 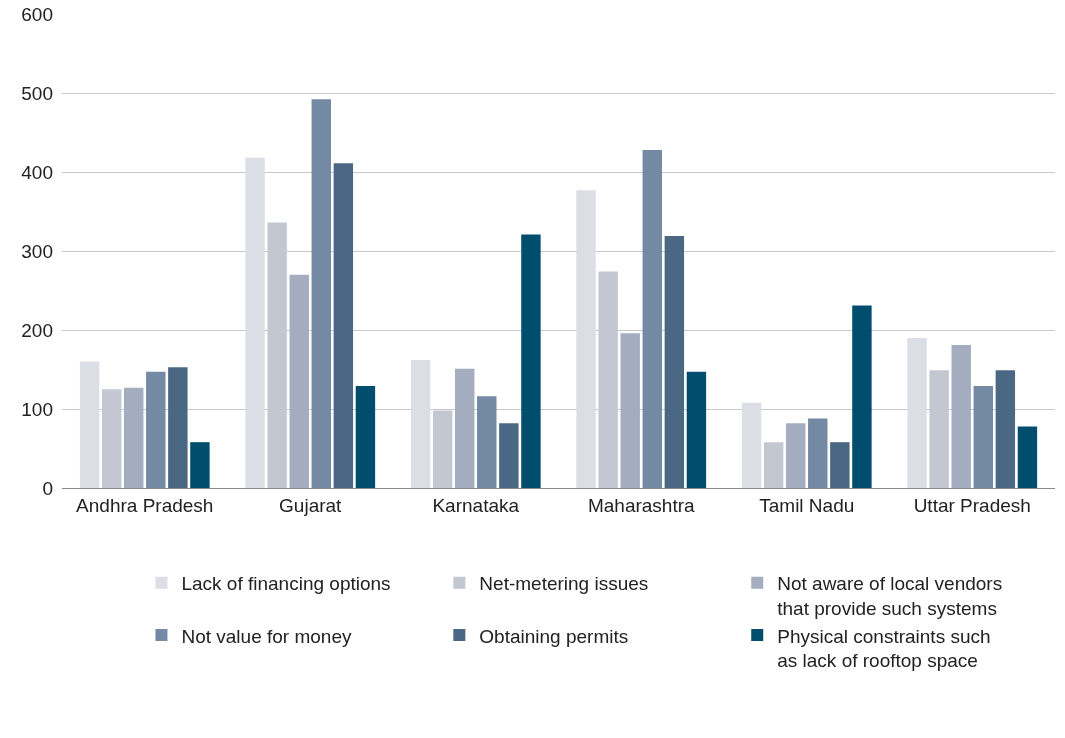 I want to click on legend-label: Net-metering issues, so click(x=564, y=584).